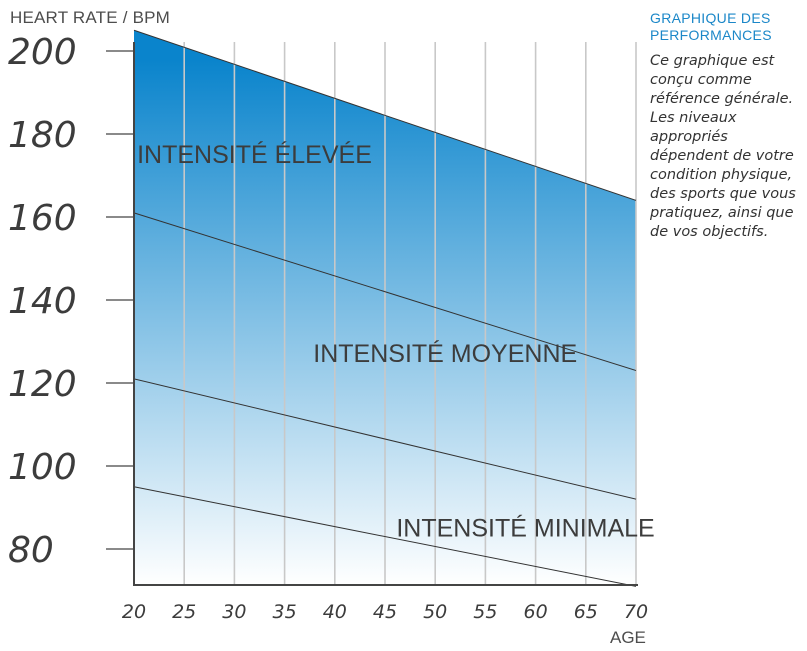  What do you see at coordinates (42, 135) in the screenshot?
I see `y-tick-label: 180` at bounding box center [42, 135].